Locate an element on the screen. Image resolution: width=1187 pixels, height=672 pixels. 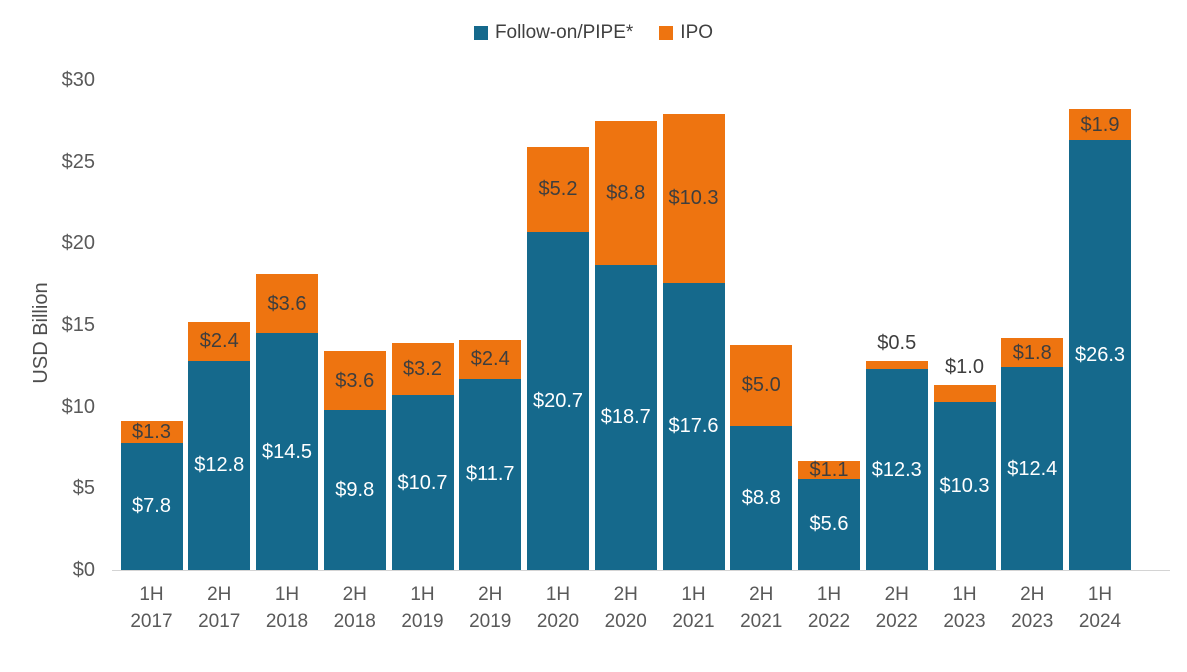
value-label-follow-on-pipe: $12.3 is located at coordinates (896, 469).